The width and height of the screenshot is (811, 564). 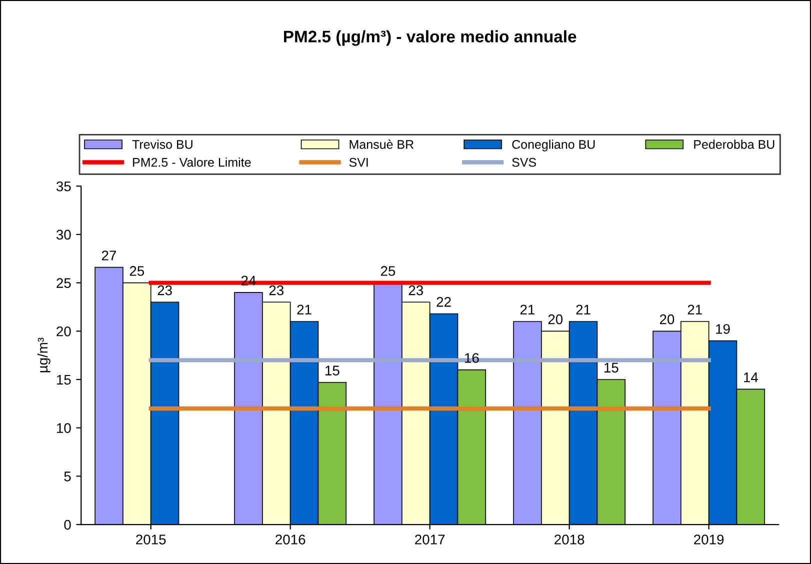 I want to click on x-tick-label: 2019, so click(x=709, y=539).